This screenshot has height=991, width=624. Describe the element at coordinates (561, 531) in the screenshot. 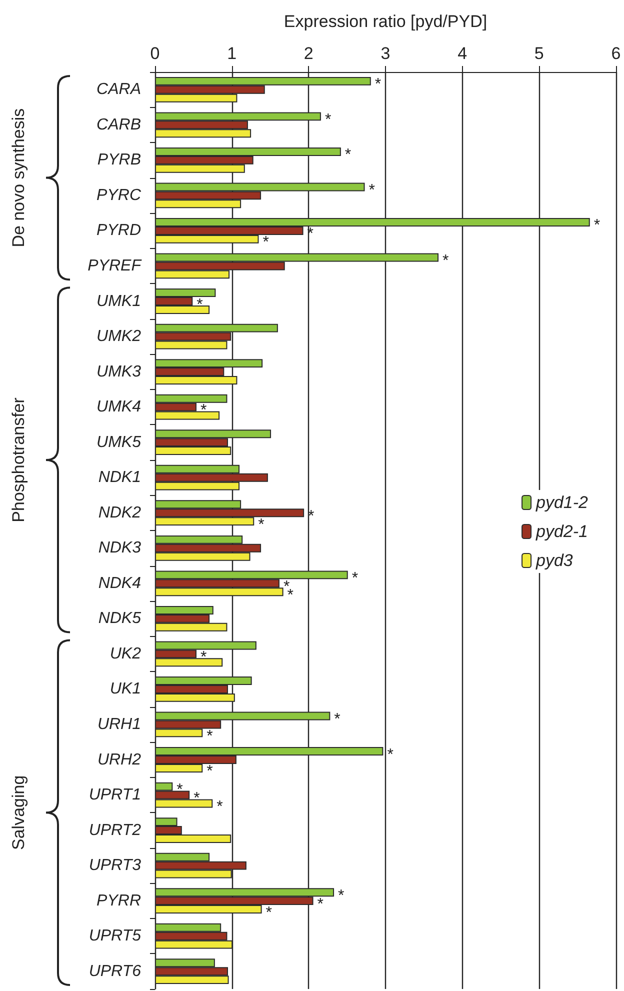

I see `legend-label: pyd2-1` at that location.